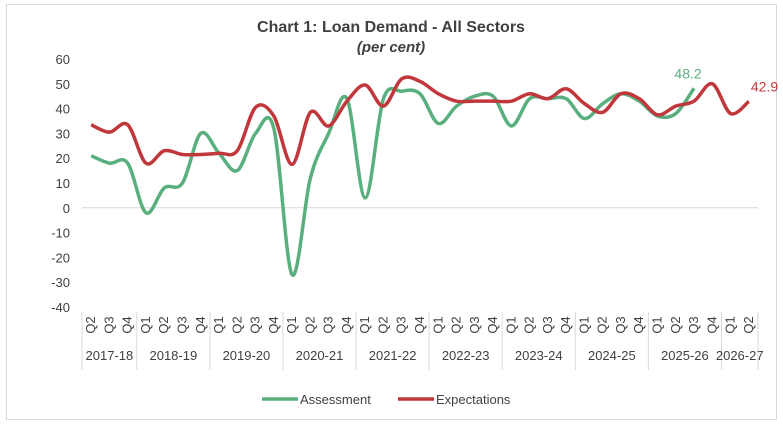 This screenshot has width=783, height=424. I want to click on chart-subtitle: (per cent), so click(391, 47).